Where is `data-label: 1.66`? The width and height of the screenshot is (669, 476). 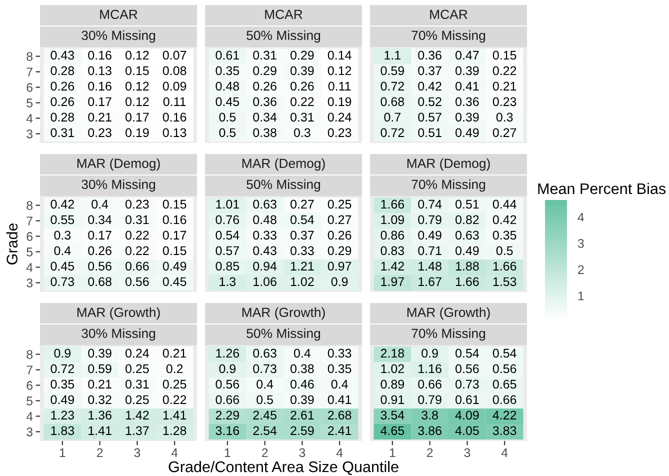
data-label: 1.66 is located at coordinates (467, 281).